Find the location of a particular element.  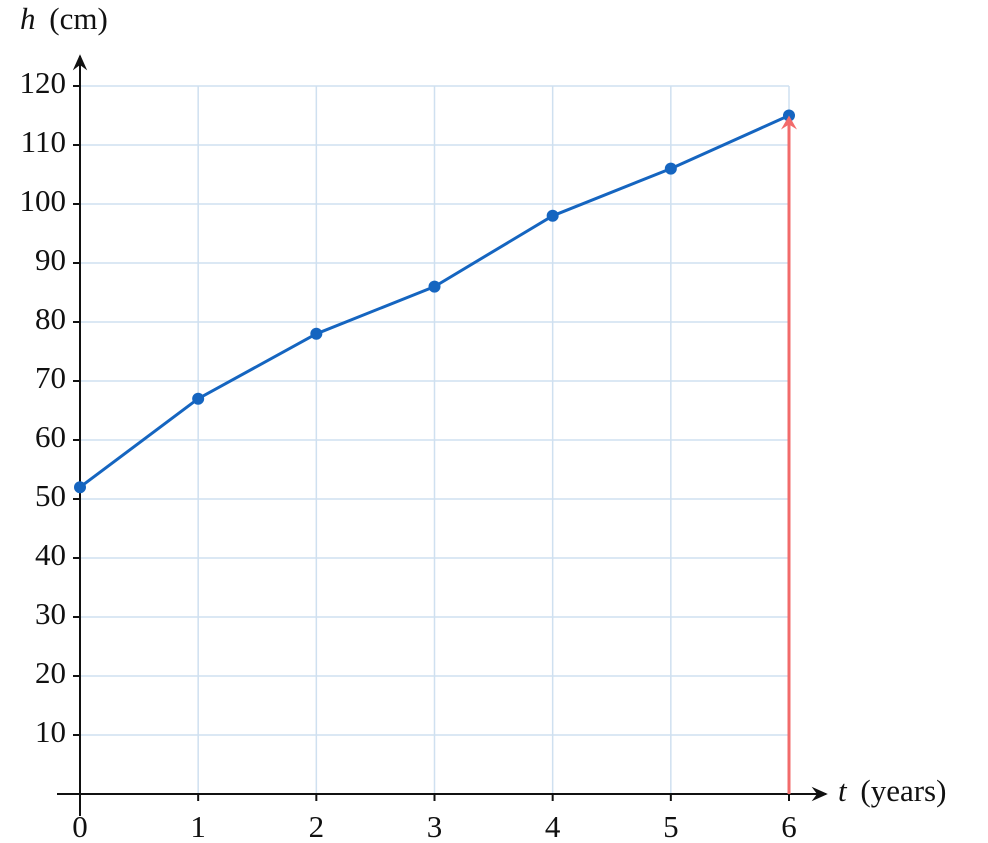

y-tick-label: 20 is located at coordinates (50, 672).